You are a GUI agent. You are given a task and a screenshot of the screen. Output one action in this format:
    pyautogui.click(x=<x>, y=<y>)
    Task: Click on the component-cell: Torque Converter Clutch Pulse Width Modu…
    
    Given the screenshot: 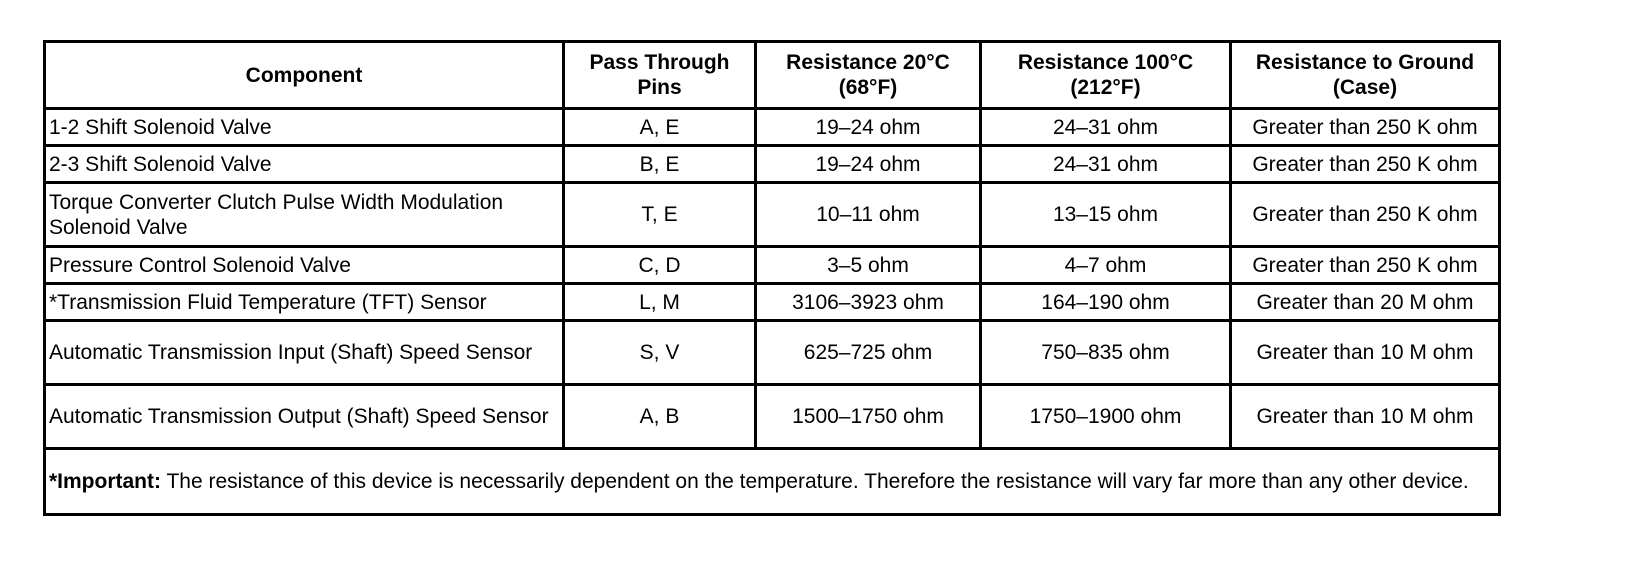 What is the action you would take?
    pyautogui.click(x=304, y=214)
    